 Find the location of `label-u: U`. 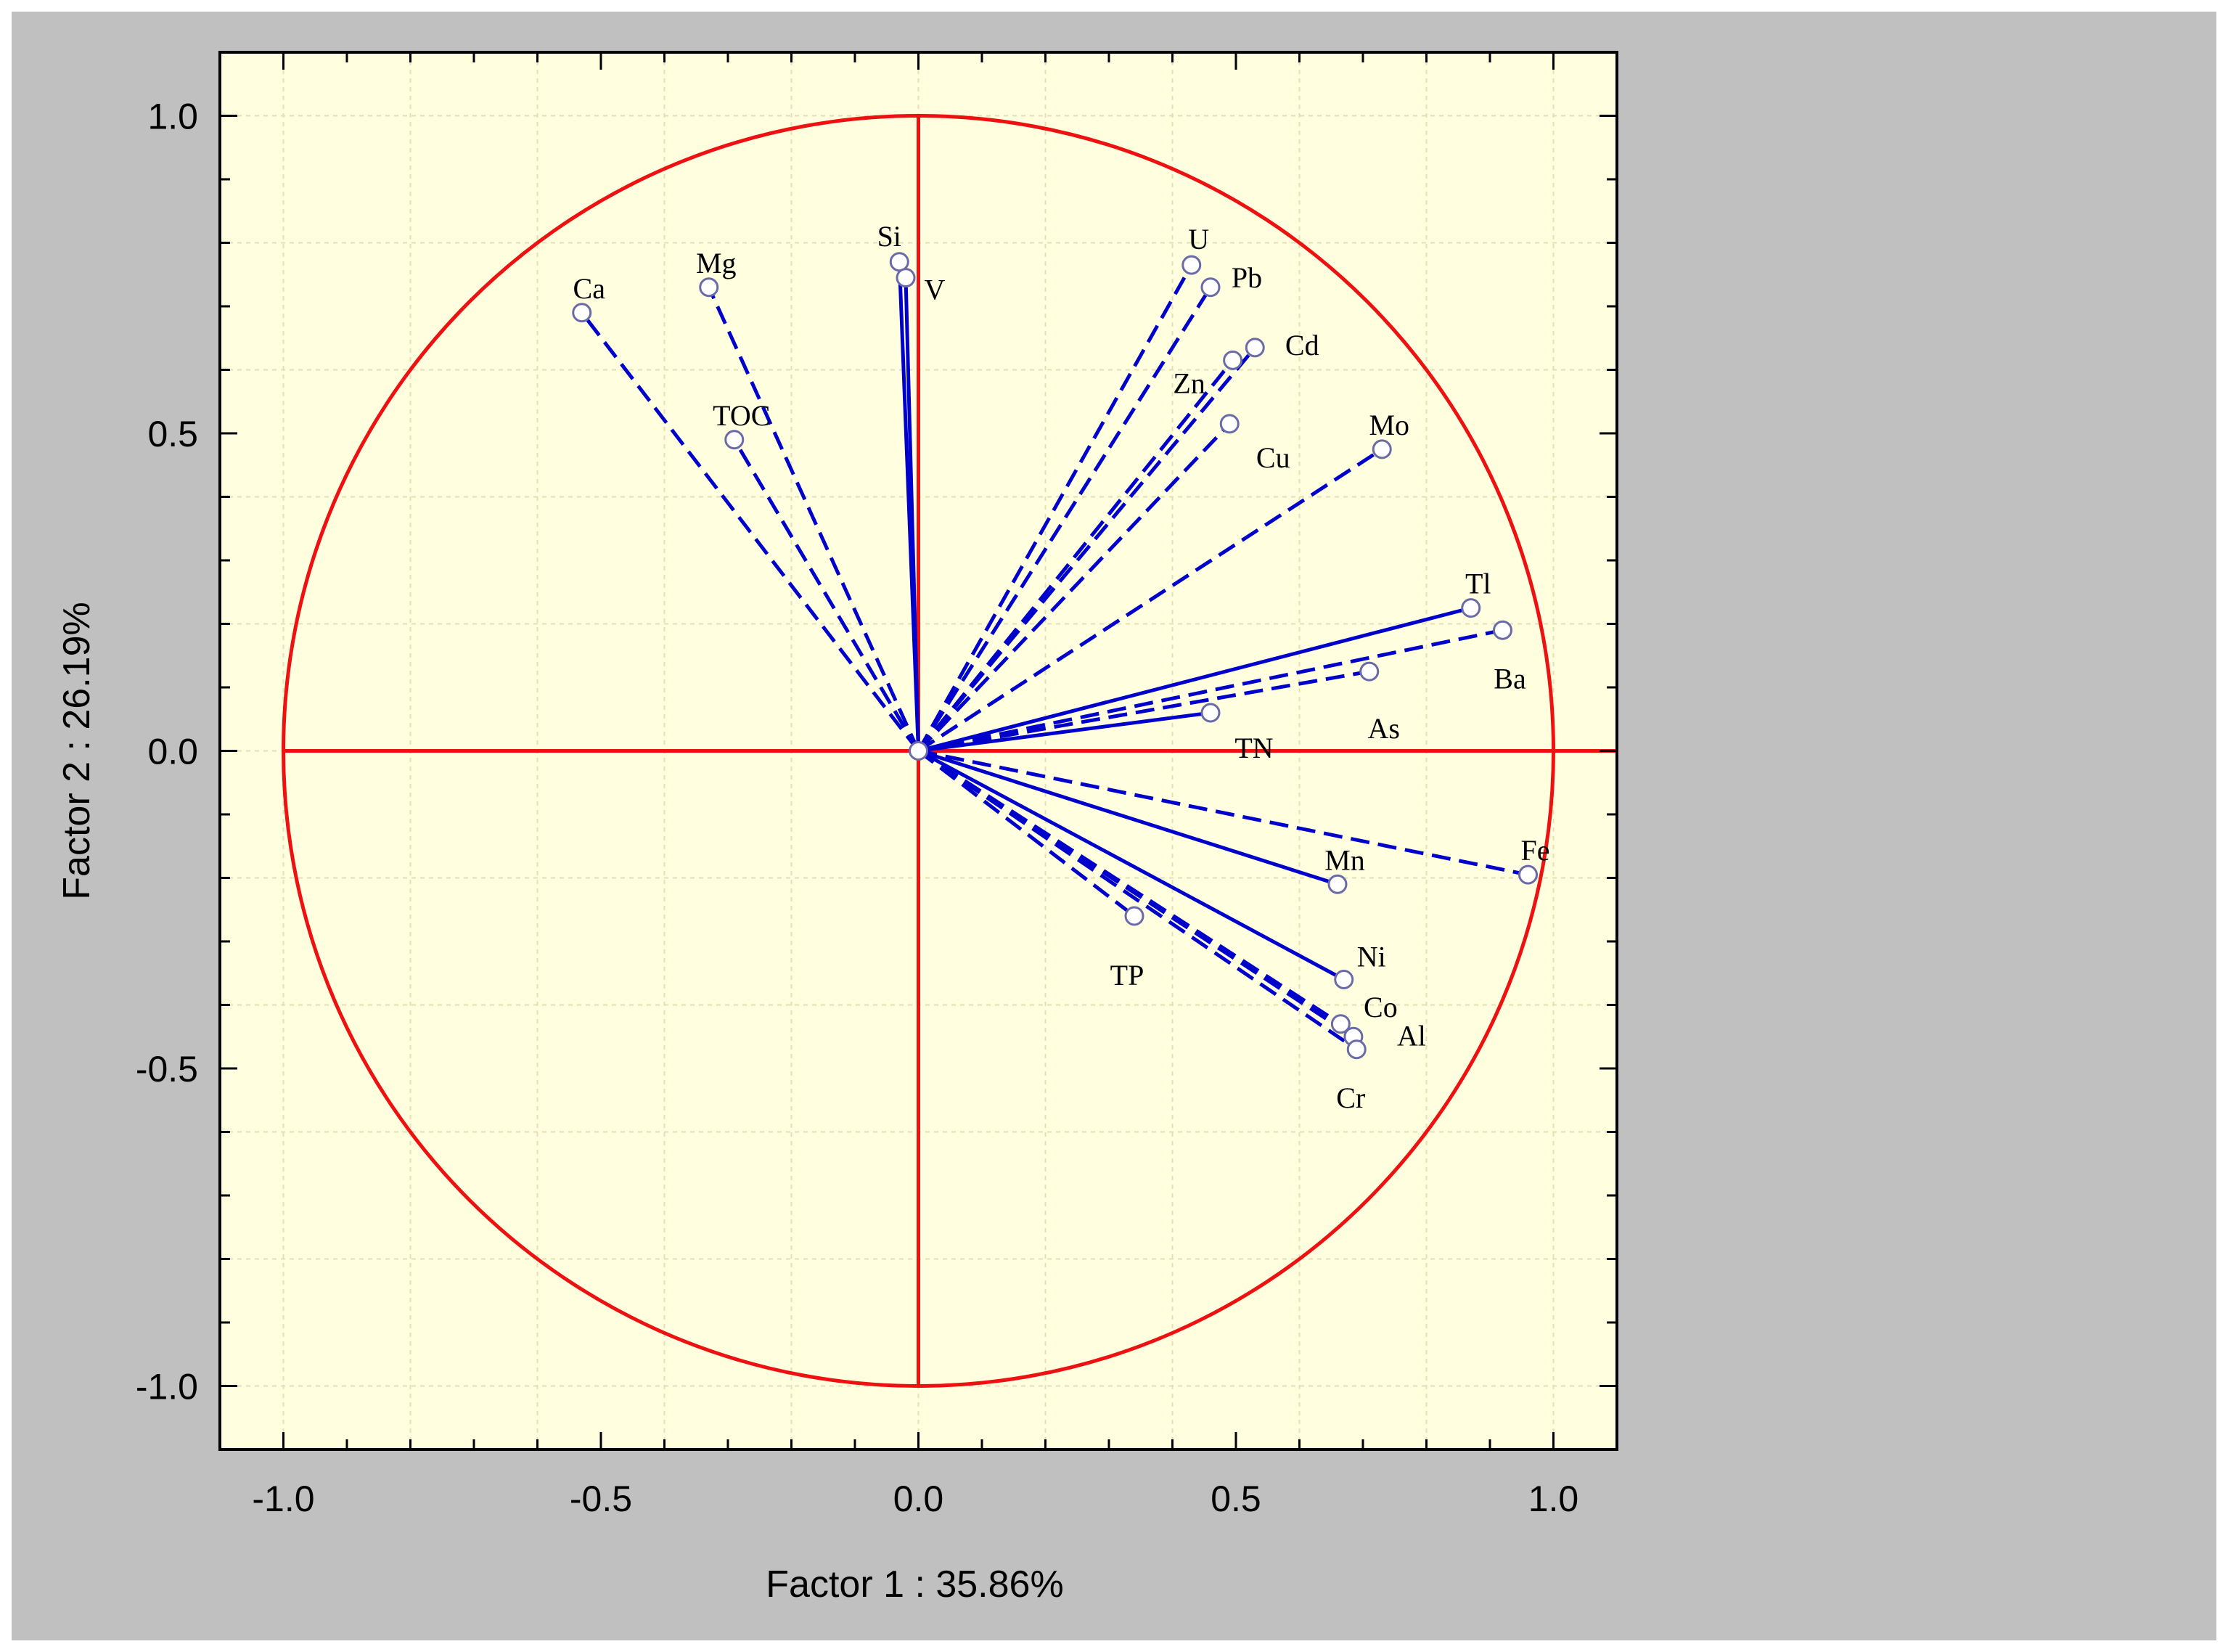

label-u: U is located at coordinates (1198, 239).